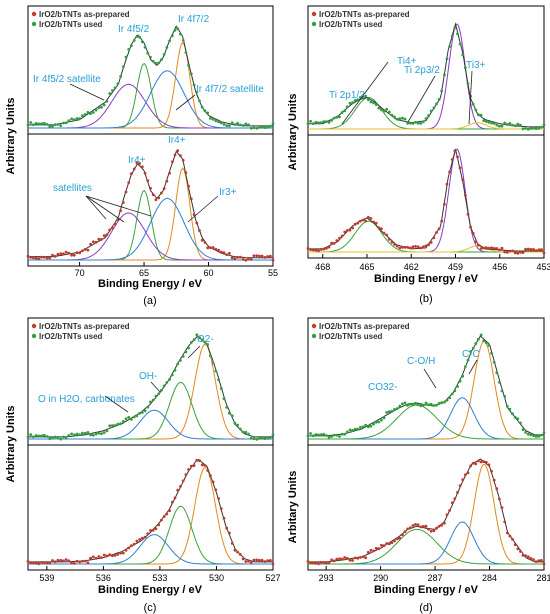 The height and width of the screenshot is (614, 550). What do you see at coordinates (150, 590) in the screenshot?
I see `panel-c-xlabel: Binding Energy / eV` at bounding box center [150, 590].